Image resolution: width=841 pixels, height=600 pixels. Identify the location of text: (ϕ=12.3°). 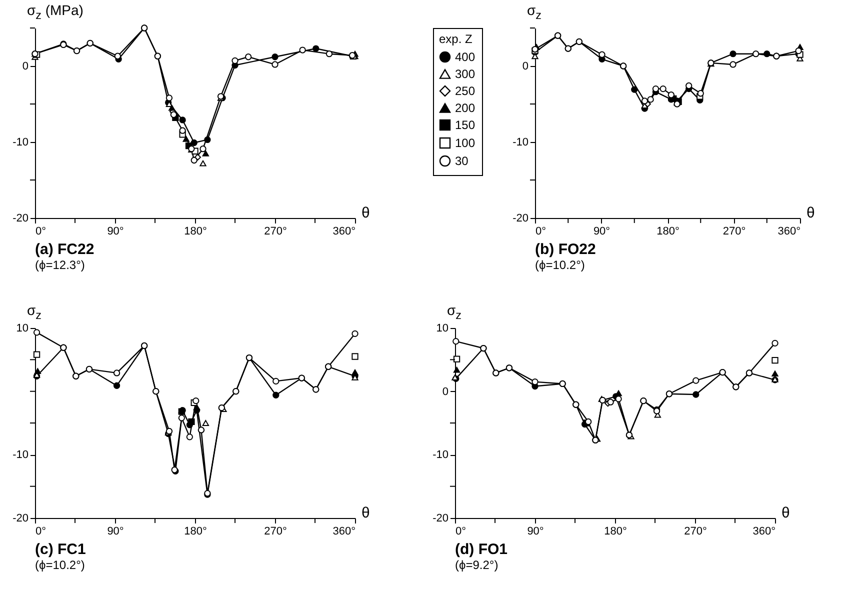
(60, 265).